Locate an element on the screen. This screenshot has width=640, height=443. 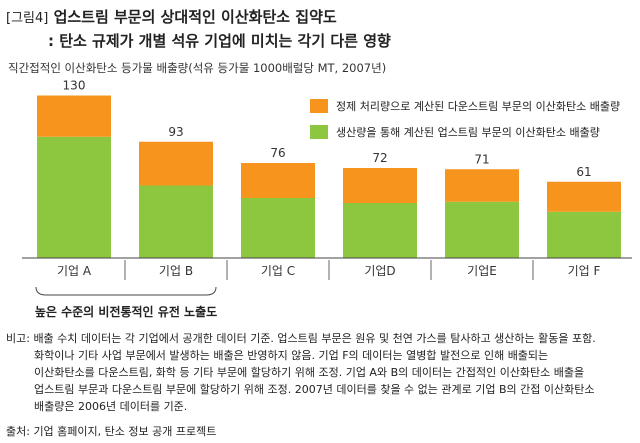
x-tick-label: 기업E is located at coordinates (482, 271).